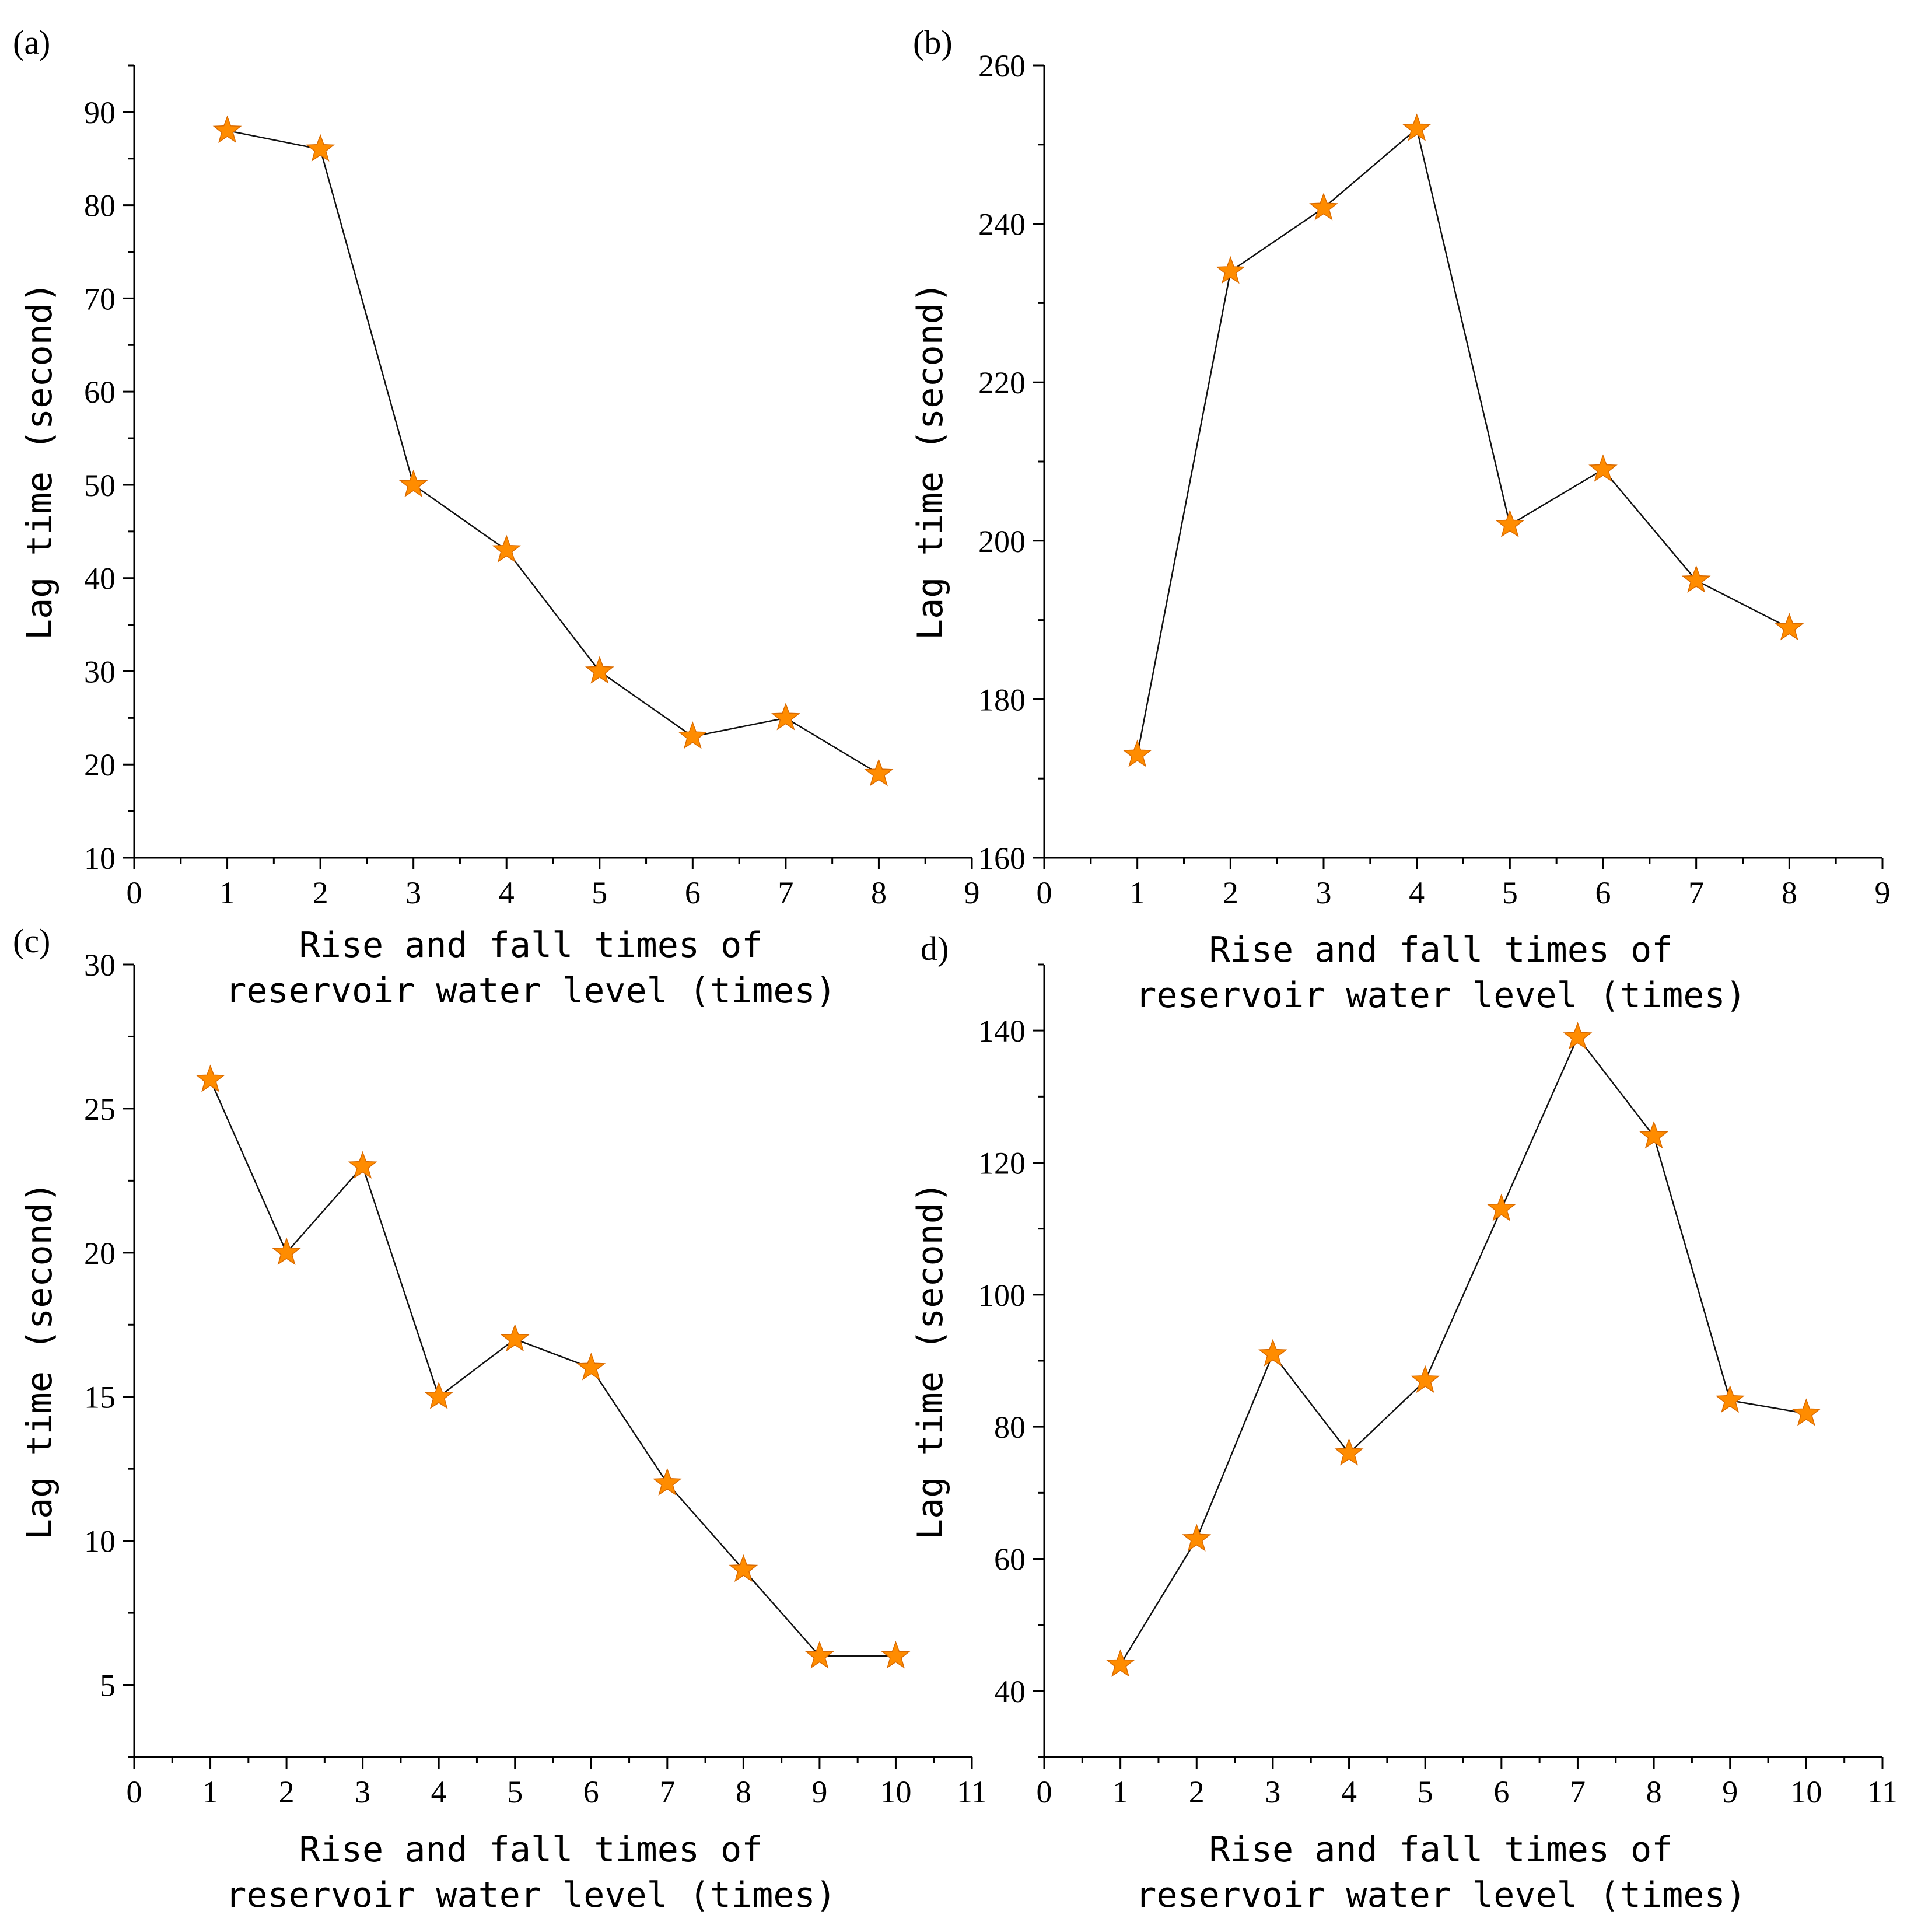 Image resolution: width=1921 pixels, height=1932 pixels. I want to click on y-tick-label: 260, so click(1002, 65).